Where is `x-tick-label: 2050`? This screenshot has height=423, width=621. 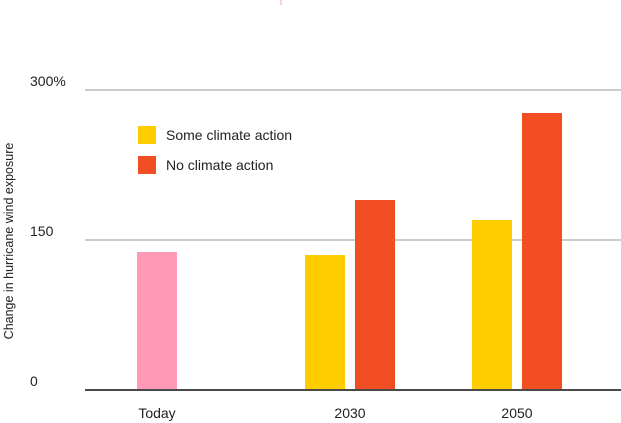 x-tick-label: 2050 is located at coordinates (516, 413).